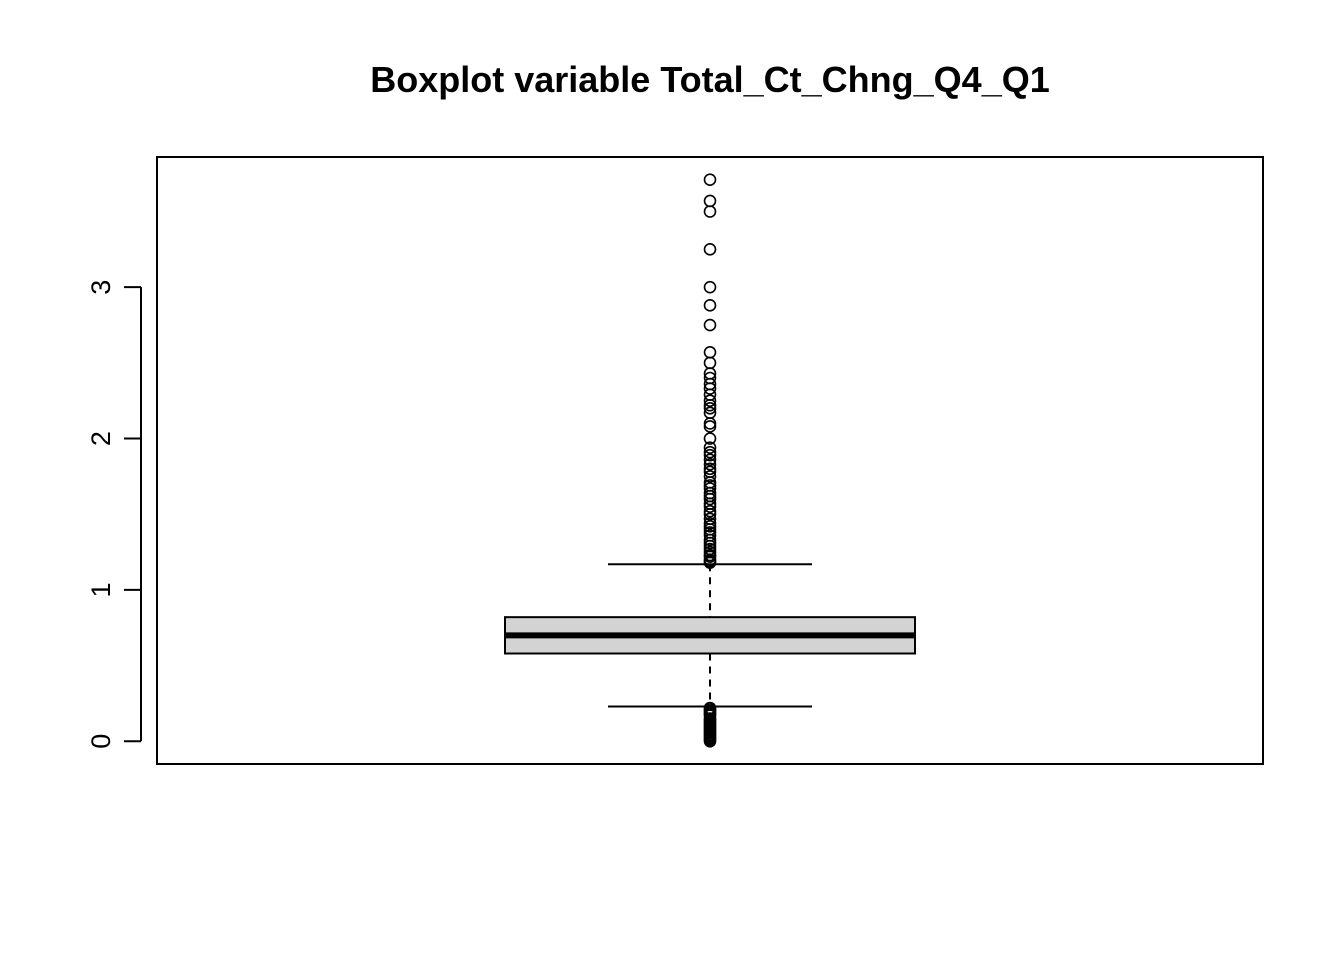 The height and width of the screenshot is (960, 1344). What do you see at coordinates (114, 514) in the screenshot?
I see `y-axis: 0 1 2 3` at bounding box center [114, 514].